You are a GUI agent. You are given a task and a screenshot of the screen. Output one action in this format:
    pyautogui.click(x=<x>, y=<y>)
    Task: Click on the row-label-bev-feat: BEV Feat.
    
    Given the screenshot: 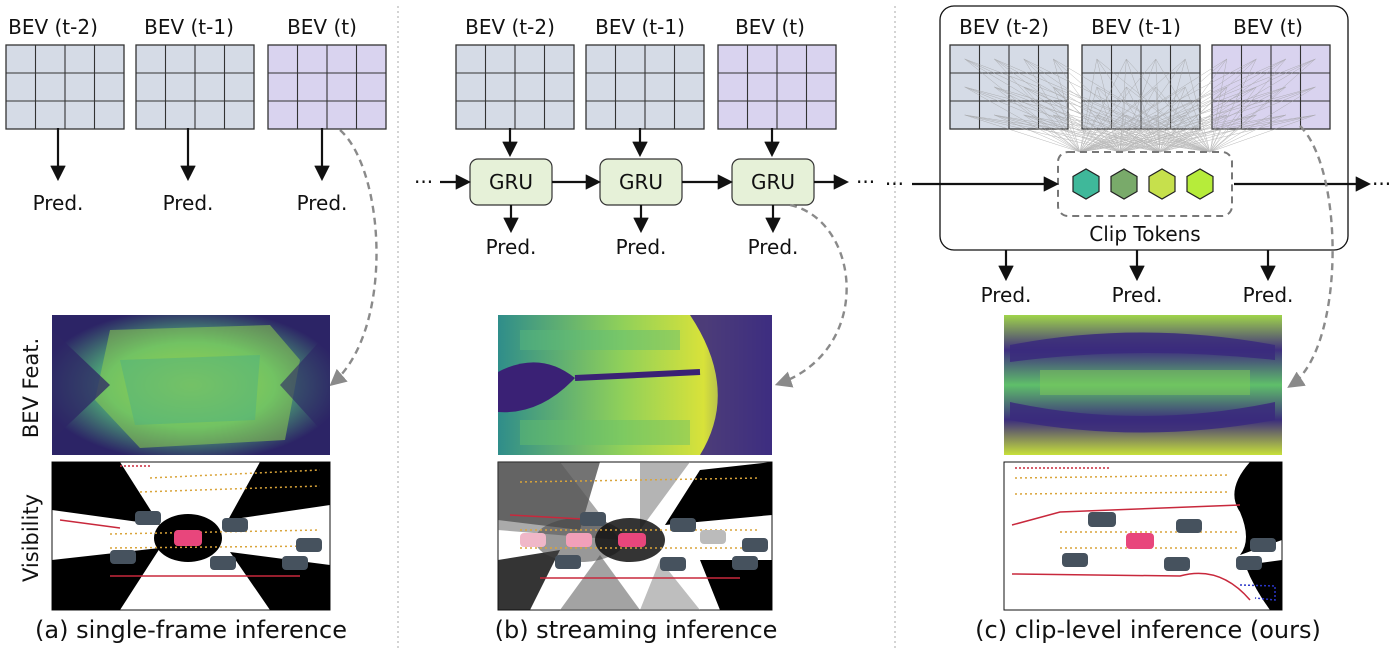 What is the action you would take?
    pyautogui.click(x=31, y=388)
    